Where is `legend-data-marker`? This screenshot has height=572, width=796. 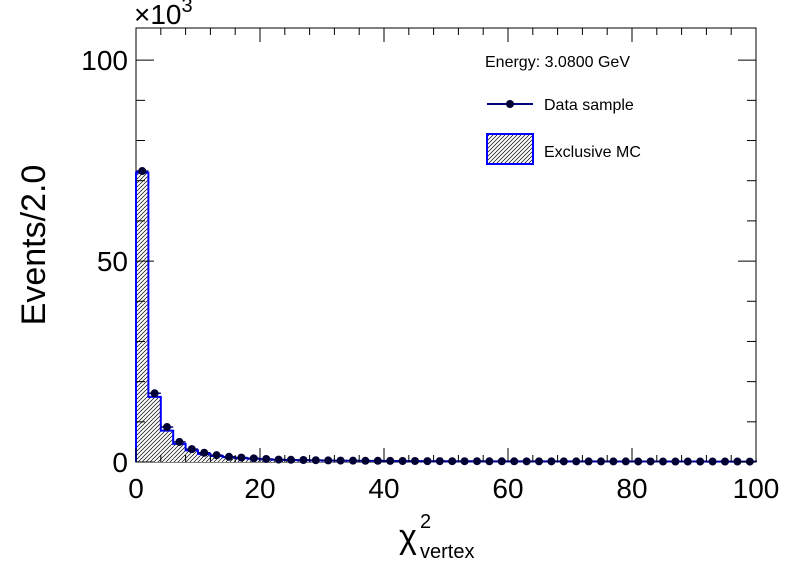
legend-data-marker is located at coordinates (510, 104).